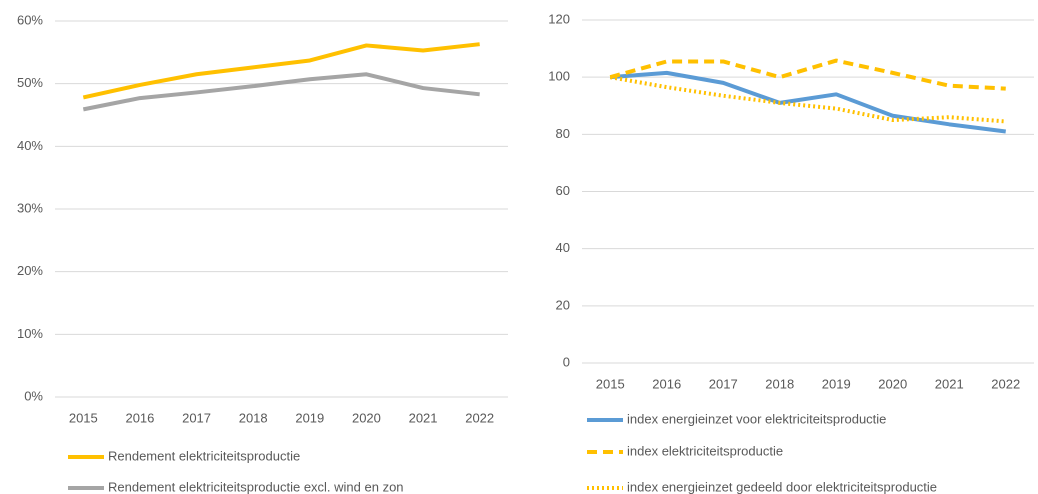  What do you see at coordinates (30, 19) in the screenshot?
I see `y-tick-label: 60%` at bounding box center [30, 19].